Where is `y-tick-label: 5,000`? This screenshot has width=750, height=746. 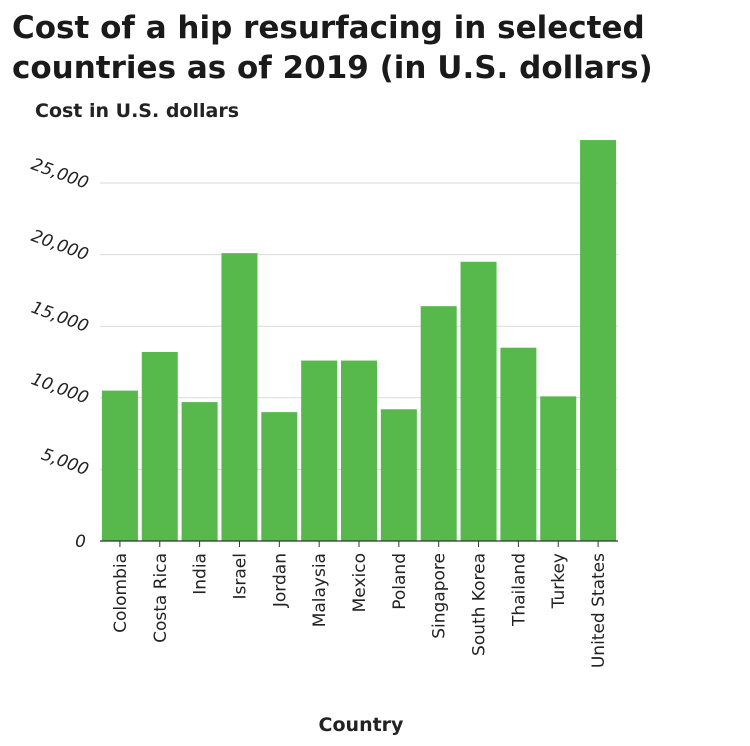
y-tick-label: 5,000 is located at coordinates (65, 462).